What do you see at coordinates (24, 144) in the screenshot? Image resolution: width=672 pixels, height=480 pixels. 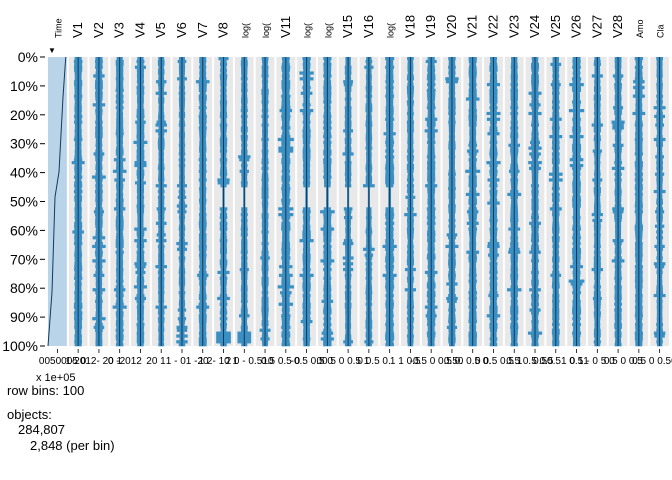 I see `y-tick-label: 30%` at bounding box center [24, 144].